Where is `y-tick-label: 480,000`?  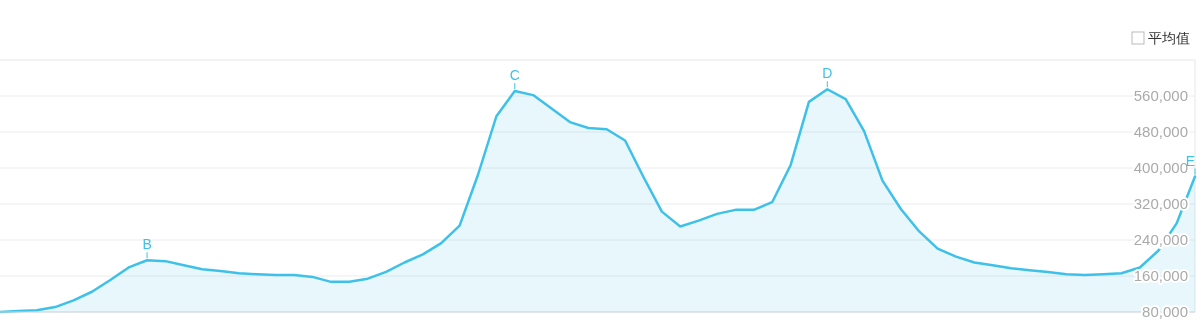 y-tick-label: 480,000 is located at coordinates (1160, 132).